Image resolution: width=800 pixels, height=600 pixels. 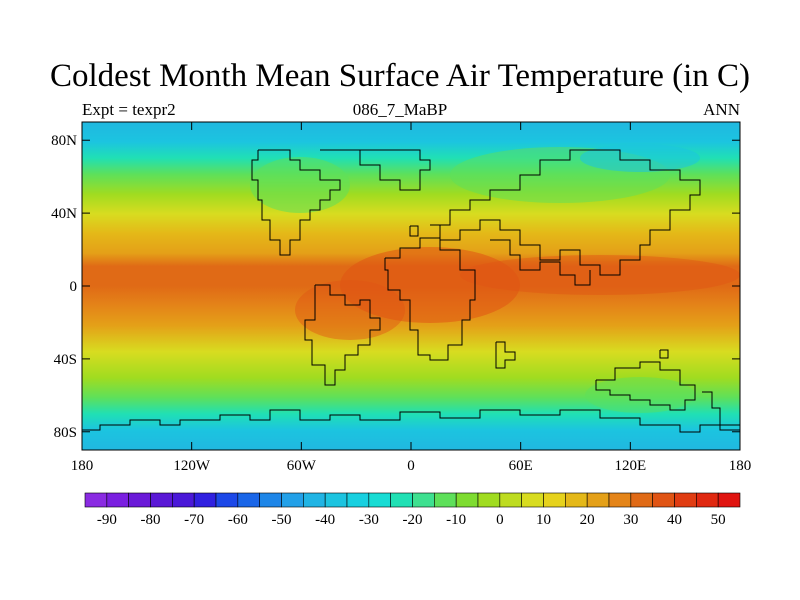 What do you see at coordinates (430, 299) in the screenshot?
I see `europe-africa-coast` at bounding box center [430, 299].